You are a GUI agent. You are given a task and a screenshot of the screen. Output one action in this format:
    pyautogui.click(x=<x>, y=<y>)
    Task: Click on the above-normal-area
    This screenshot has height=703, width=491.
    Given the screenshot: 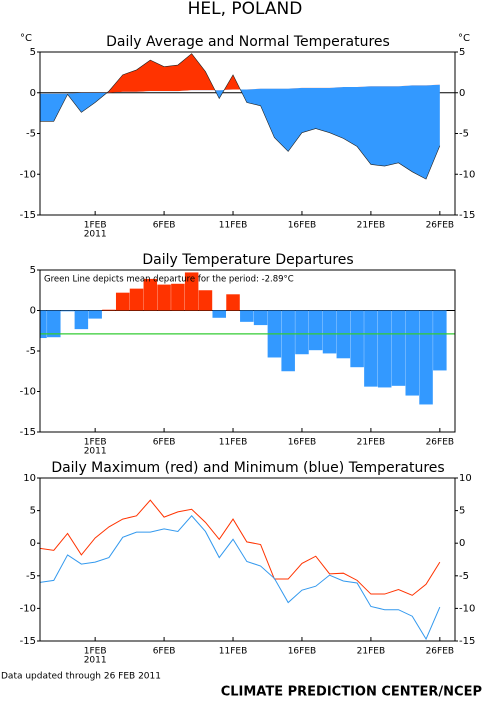 What is the action you would take?
    pyautogui.click(x=240, y=73)
    